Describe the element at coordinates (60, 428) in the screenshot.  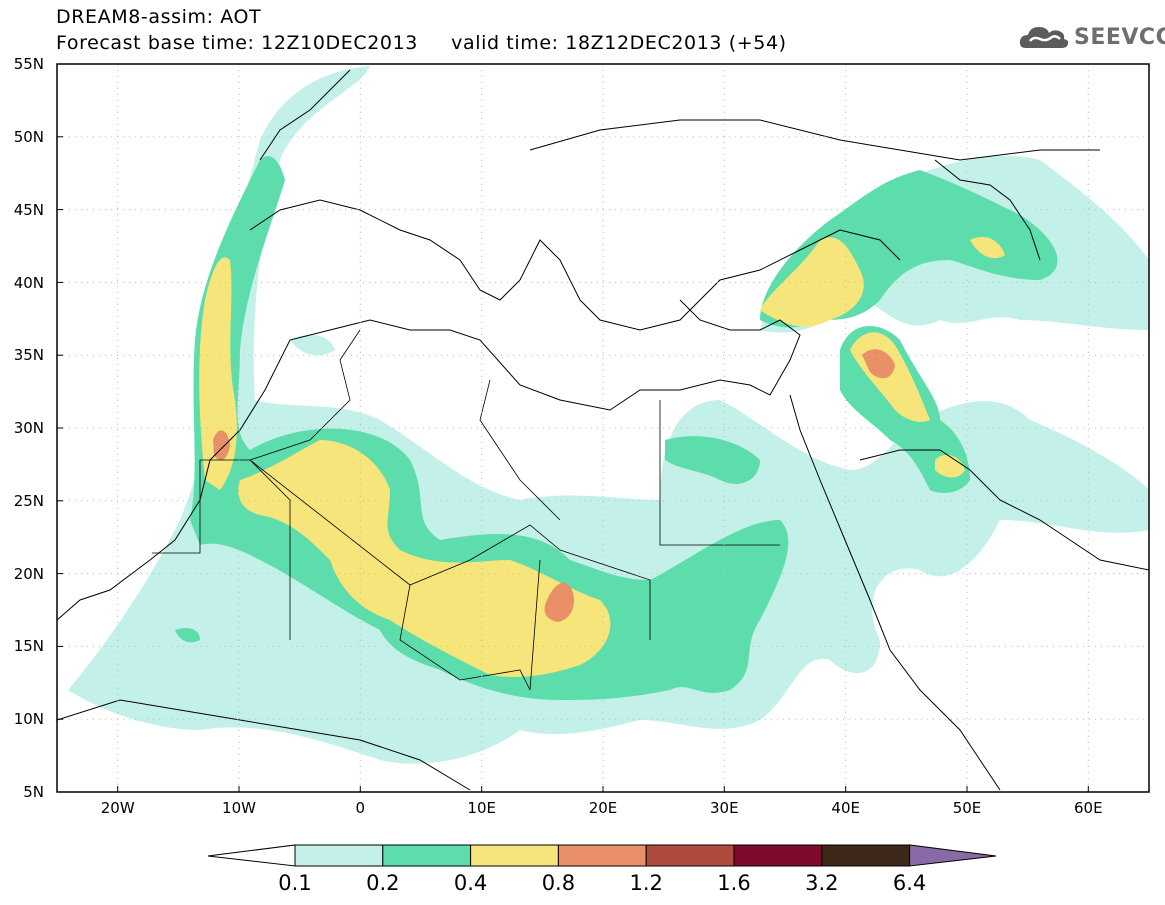
I see `y-tick-marks` at that location.